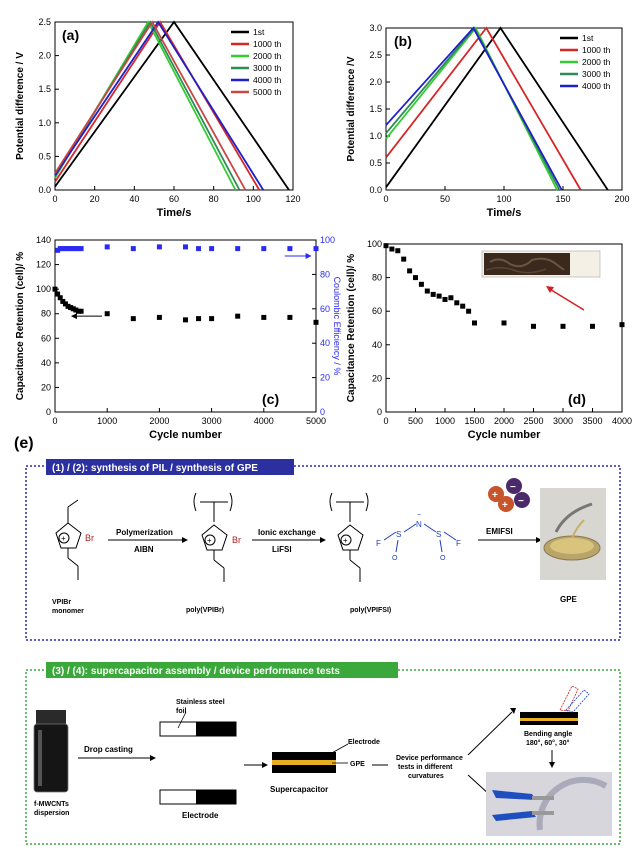 The height and width of the screenshot is (850, 638). Describe the element at coordinates (419, 515) in the screenshot. I see `fsi-minus: −` at that location.